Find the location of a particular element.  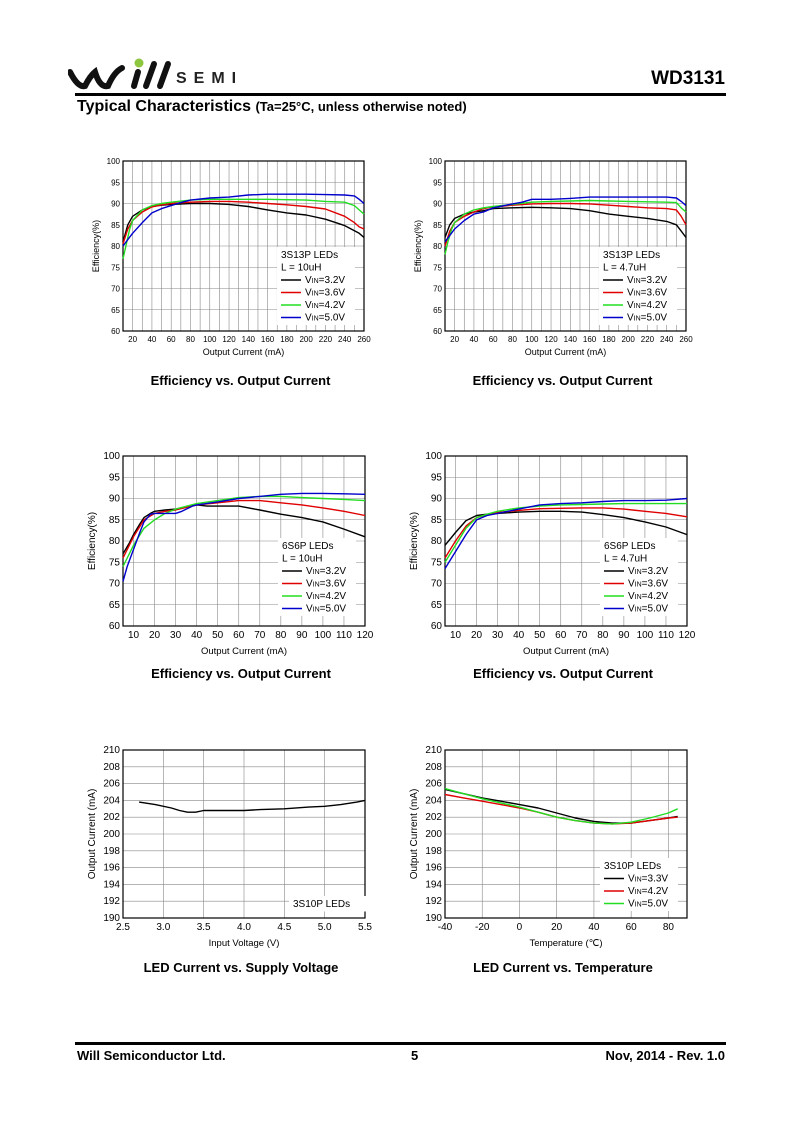

chart-caption: Efficiency vs. Output Current is located at coordinates (240, 380).